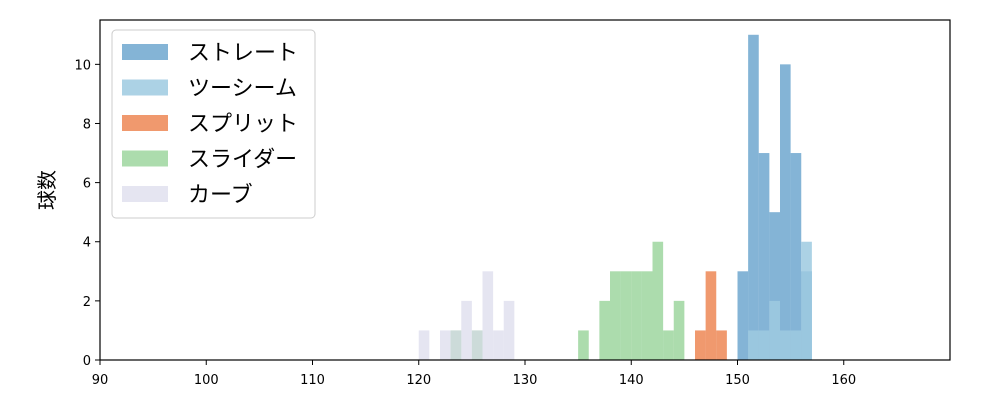 The image size is (1000, 404). I want to click on x-tick-label: 140, so click(631, 380).